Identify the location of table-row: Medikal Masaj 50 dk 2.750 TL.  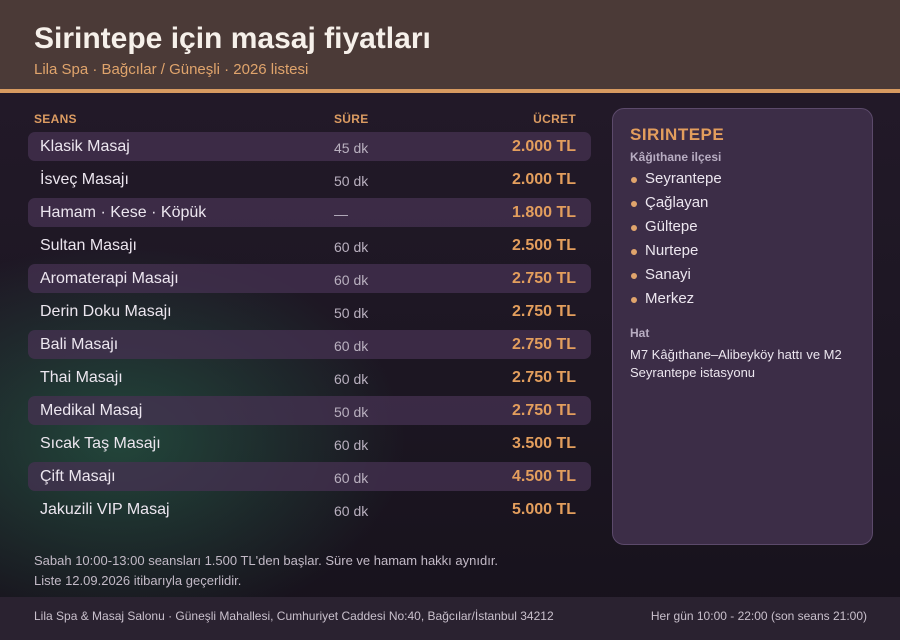
(309, 410).